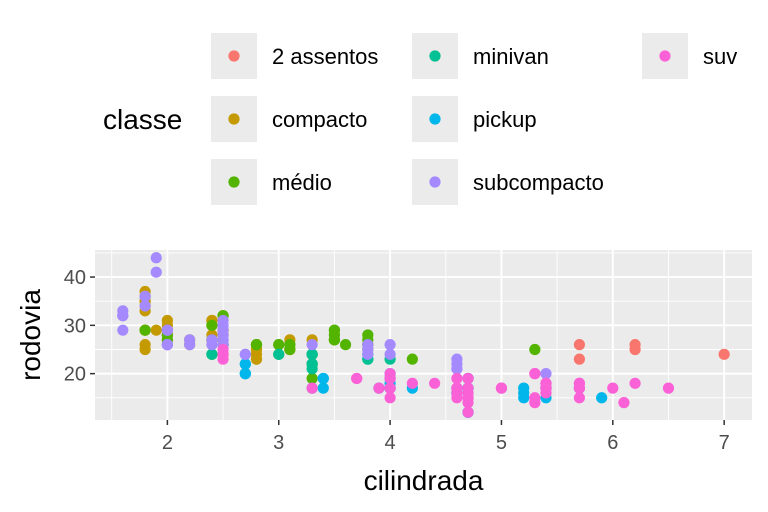  I want to click on legend-item: minivan, so click(480, 56).